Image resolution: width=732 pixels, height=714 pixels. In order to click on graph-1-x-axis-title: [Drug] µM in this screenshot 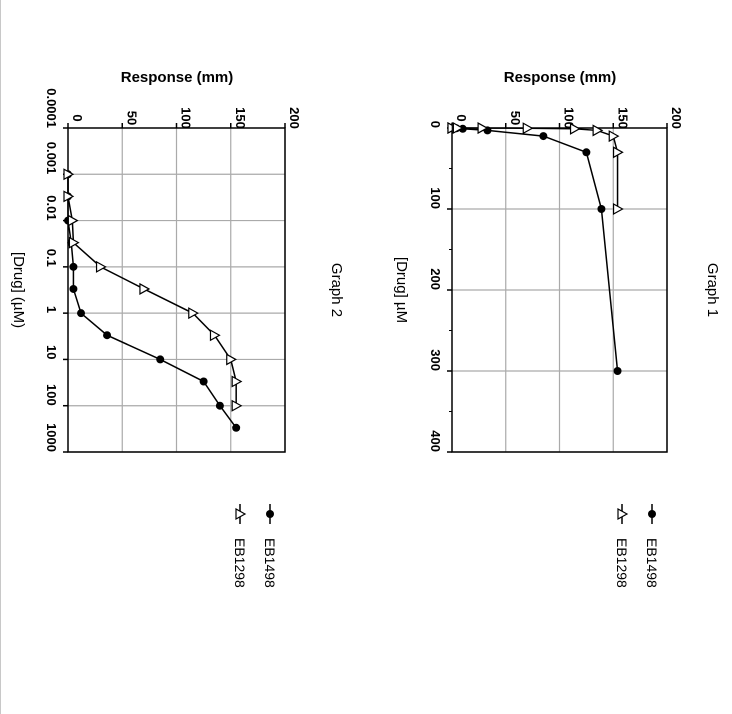, I will do `click(401, 290)`.